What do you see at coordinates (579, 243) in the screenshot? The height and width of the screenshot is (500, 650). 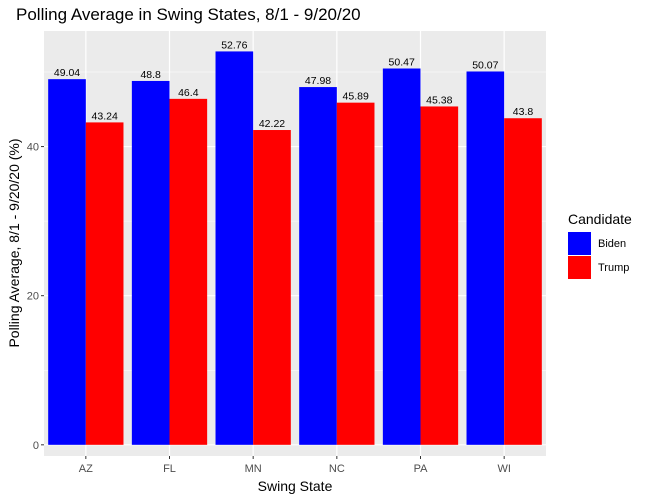 I see `legend-swatch-biden` at bounding box center [579, 243].